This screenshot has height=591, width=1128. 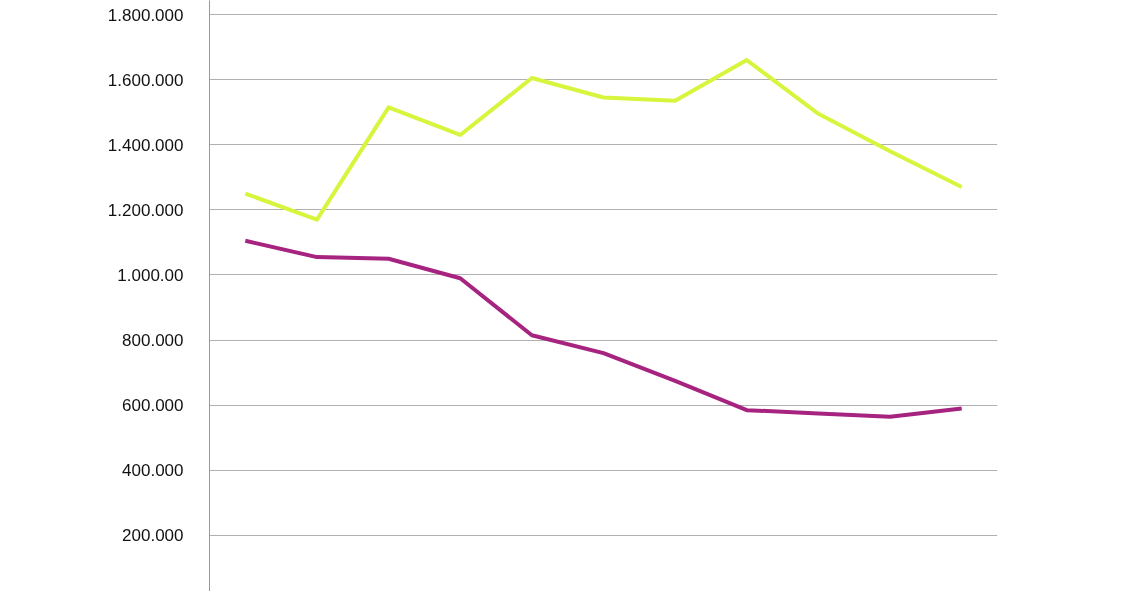 I want to click on y-tick-label: 1.600.000, so click(x=145, y=80).